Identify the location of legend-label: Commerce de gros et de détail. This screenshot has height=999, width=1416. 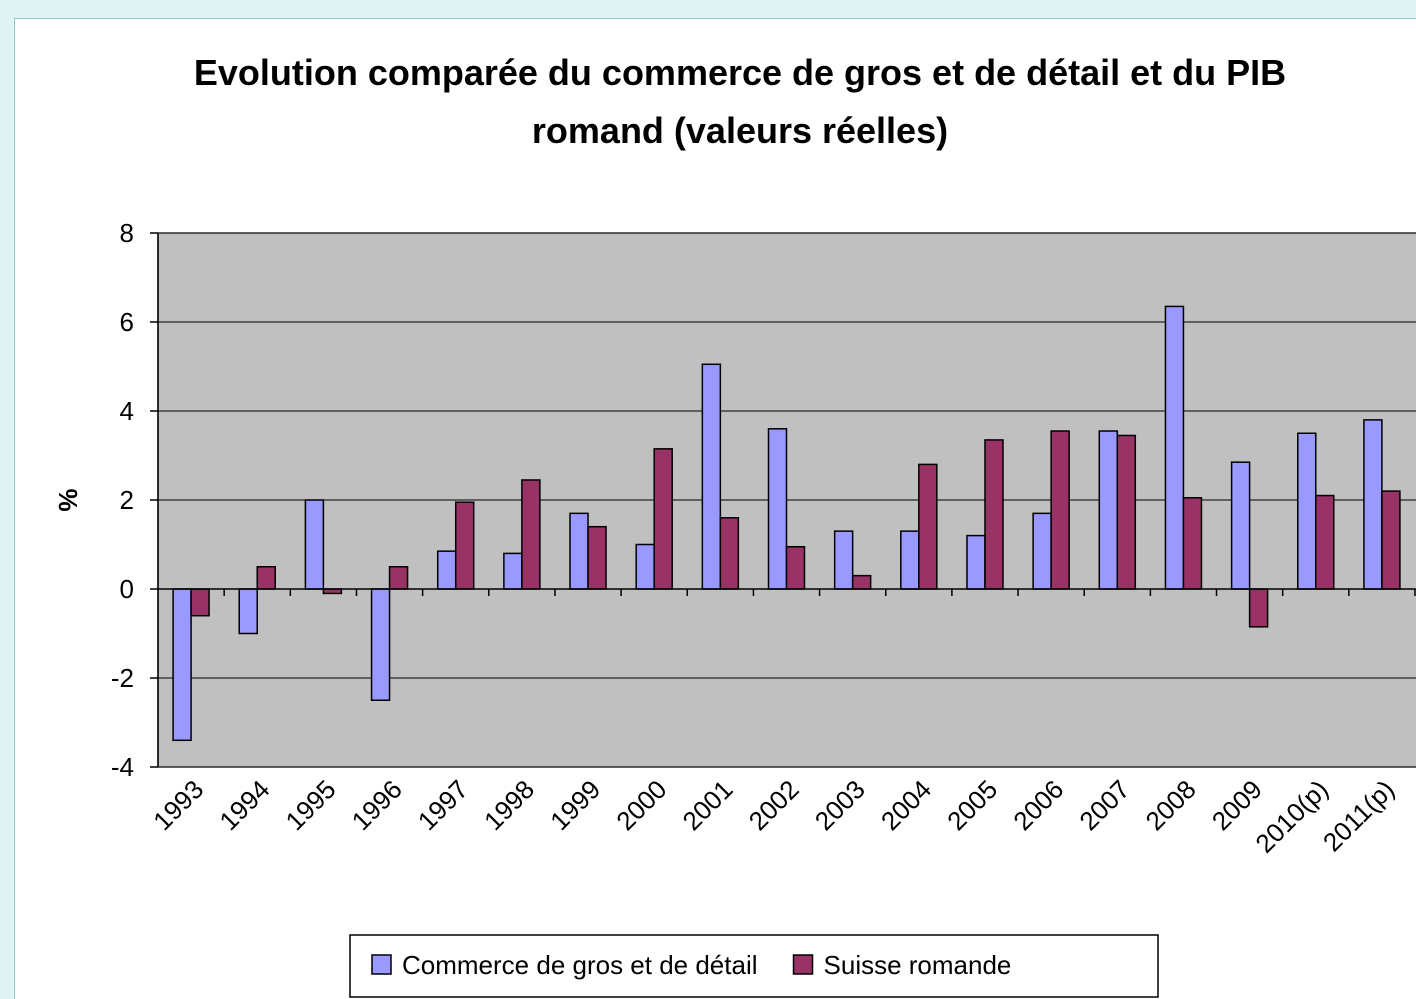
(580, 965).